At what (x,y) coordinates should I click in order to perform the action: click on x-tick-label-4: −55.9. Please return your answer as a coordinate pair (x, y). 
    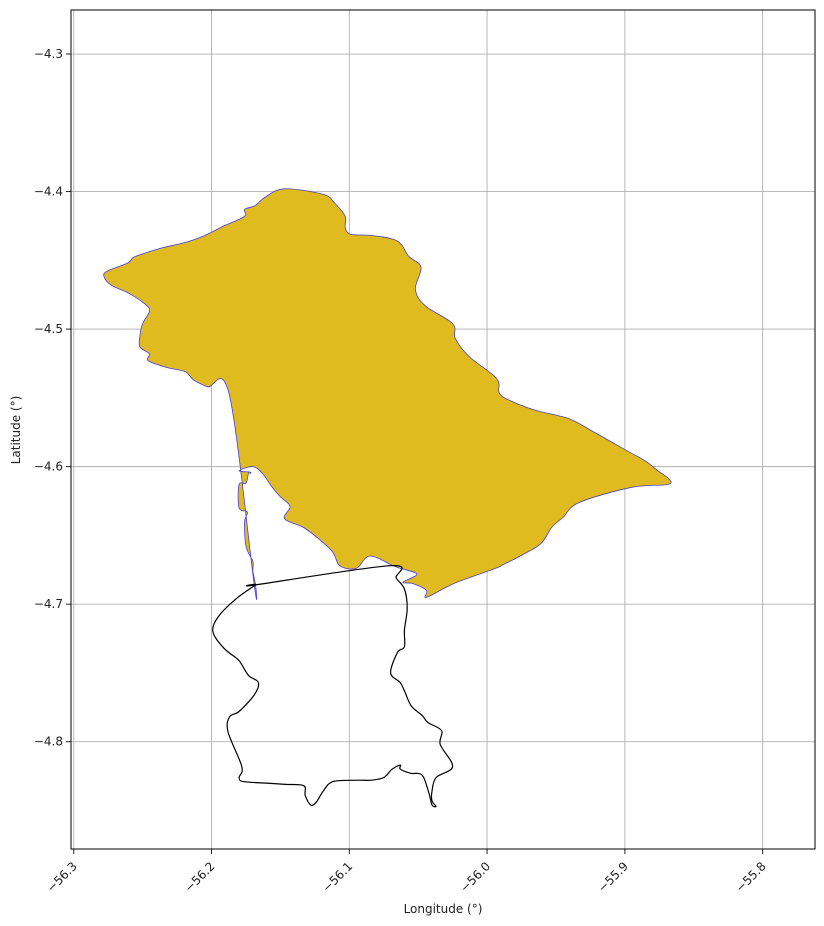
    Looking at the image, I should click on (613, 877).